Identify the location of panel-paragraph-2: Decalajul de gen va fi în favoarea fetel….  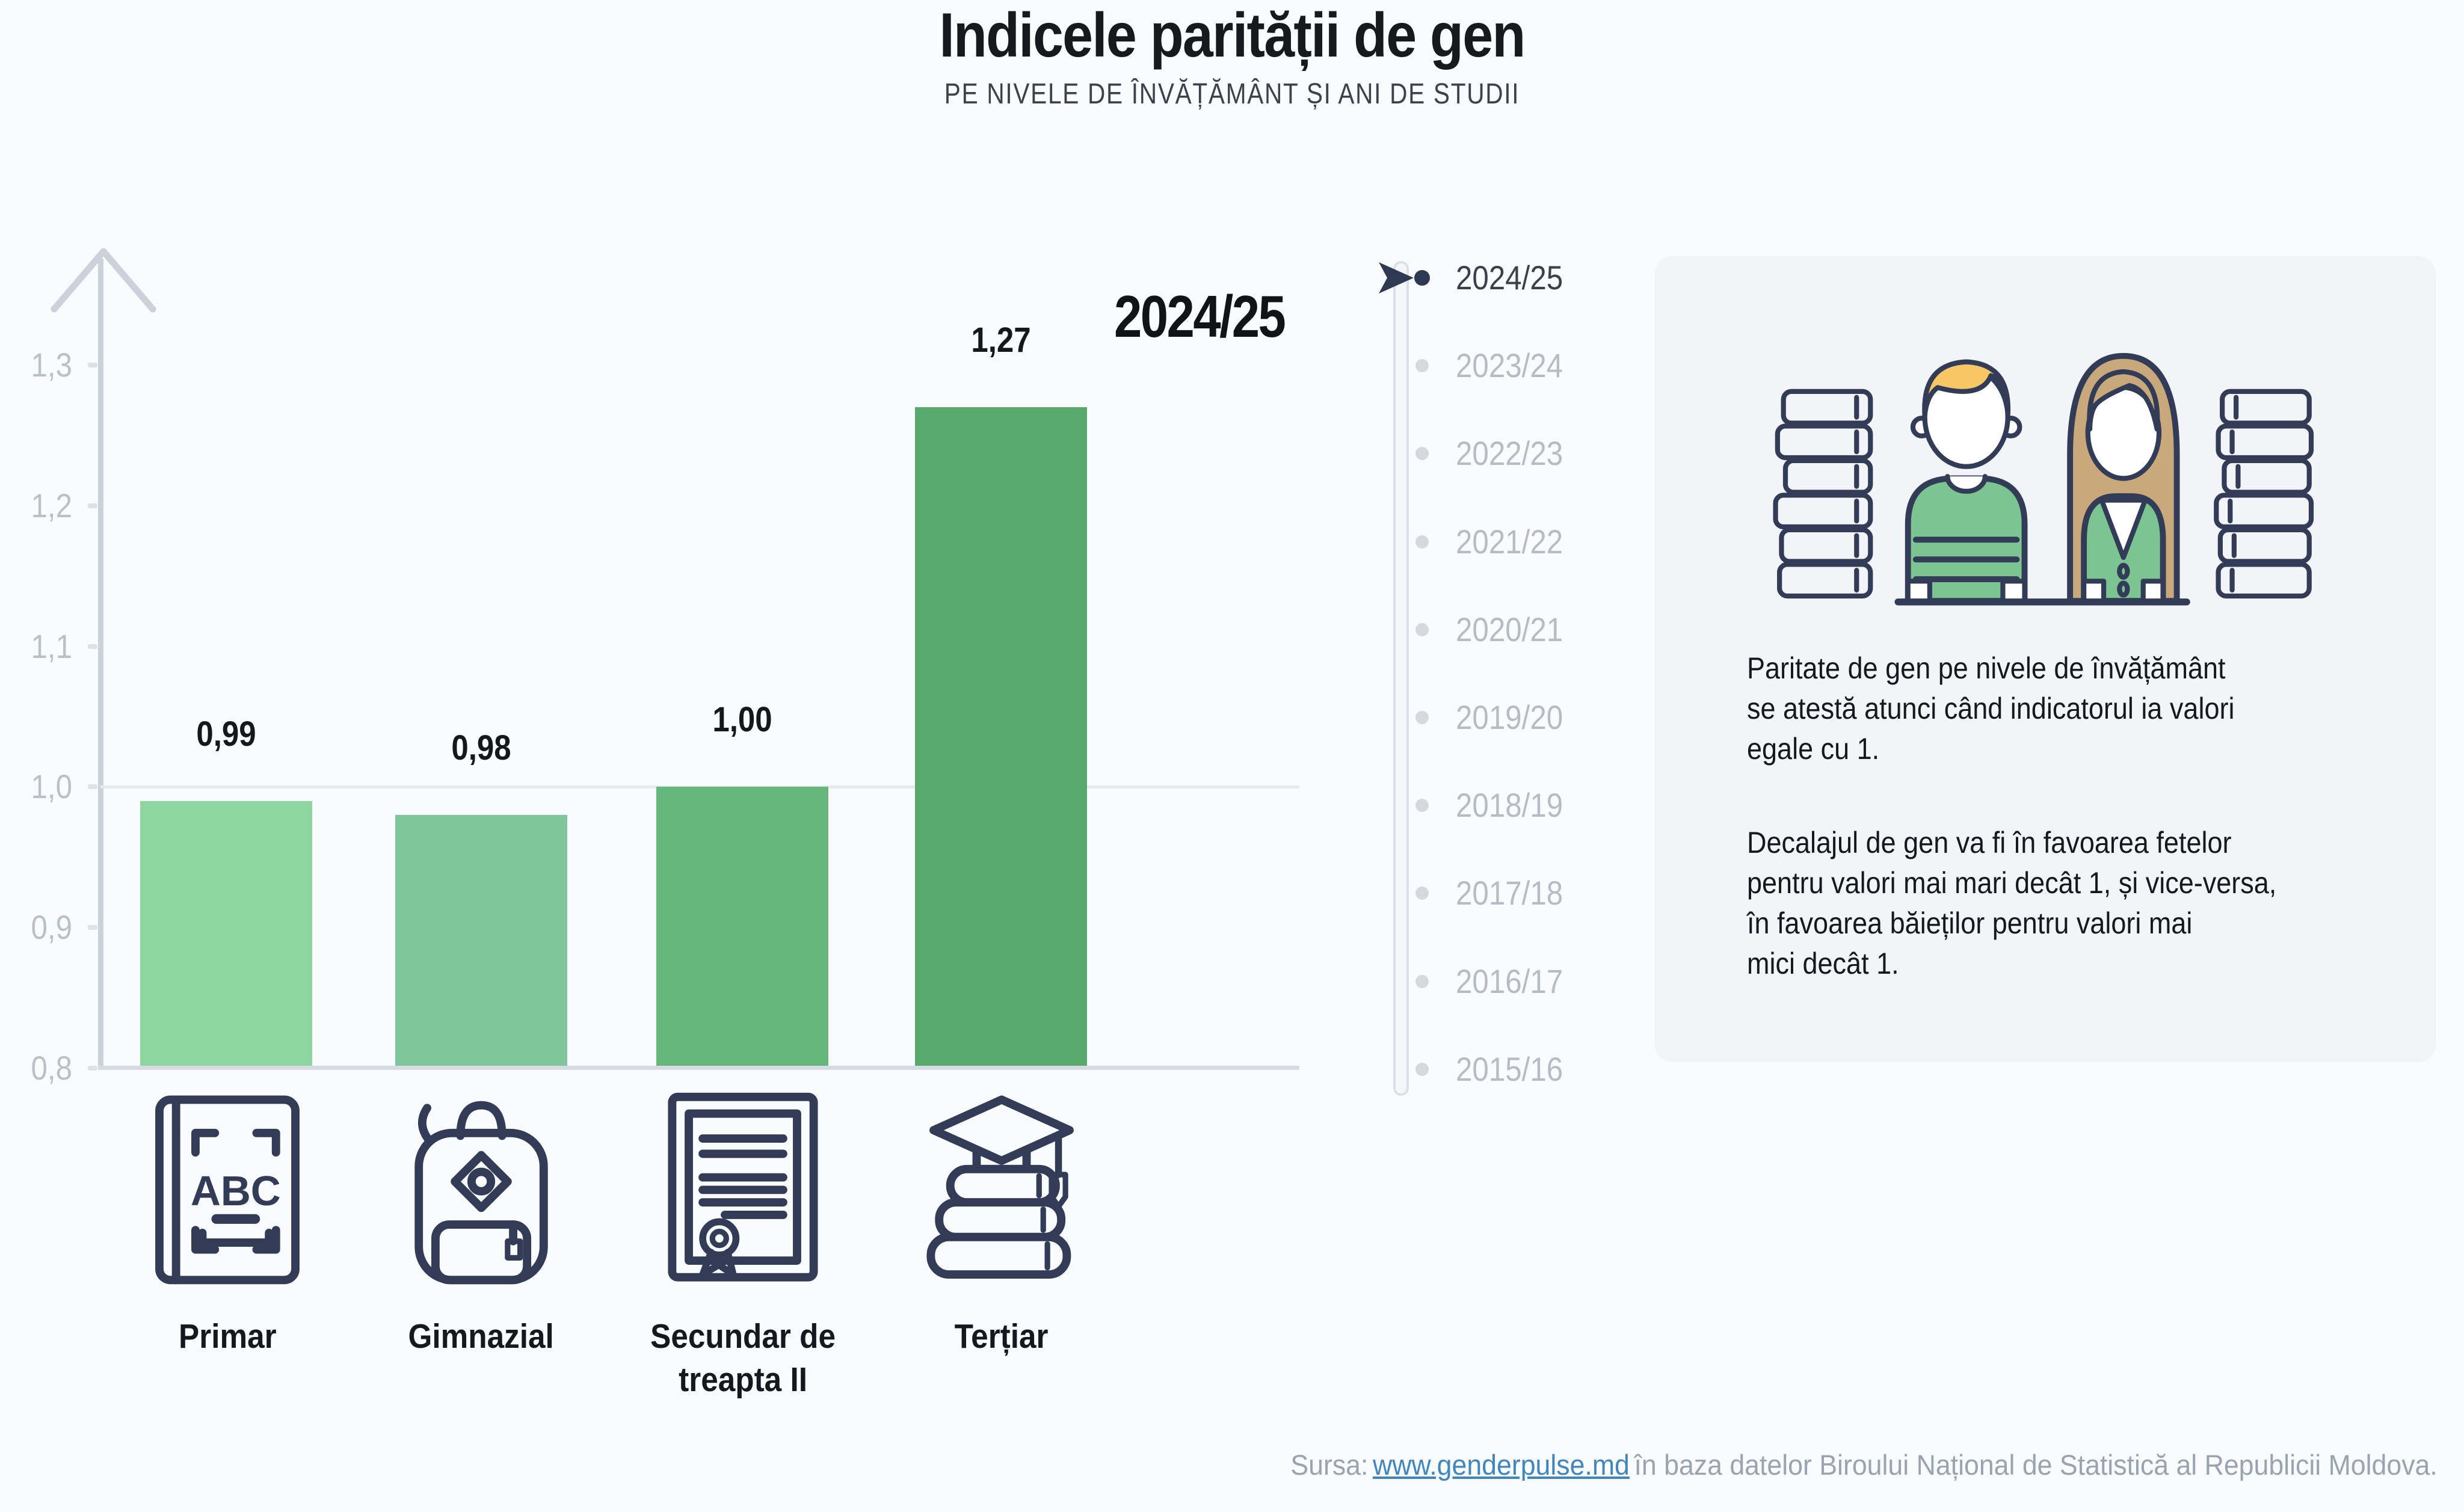
(2012, 903).